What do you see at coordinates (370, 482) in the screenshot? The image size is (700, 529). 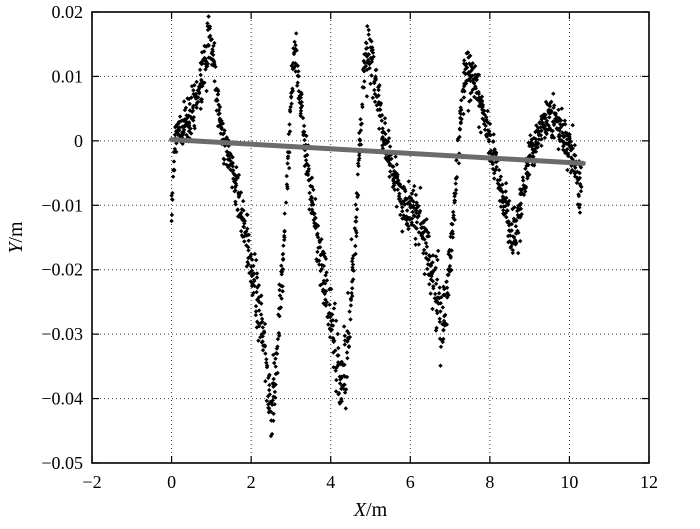 I see `x-tick-labels: −2 0 2 4 6 8 10 12` at bounding box center [370, 482].